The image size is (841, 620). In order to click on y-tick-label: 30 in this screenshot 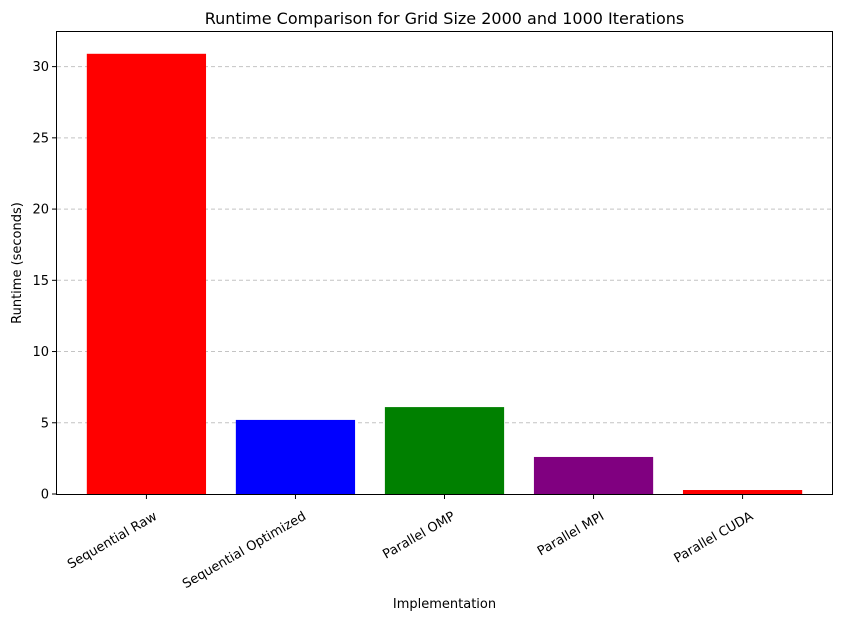, I will do `click(40, 67)`.